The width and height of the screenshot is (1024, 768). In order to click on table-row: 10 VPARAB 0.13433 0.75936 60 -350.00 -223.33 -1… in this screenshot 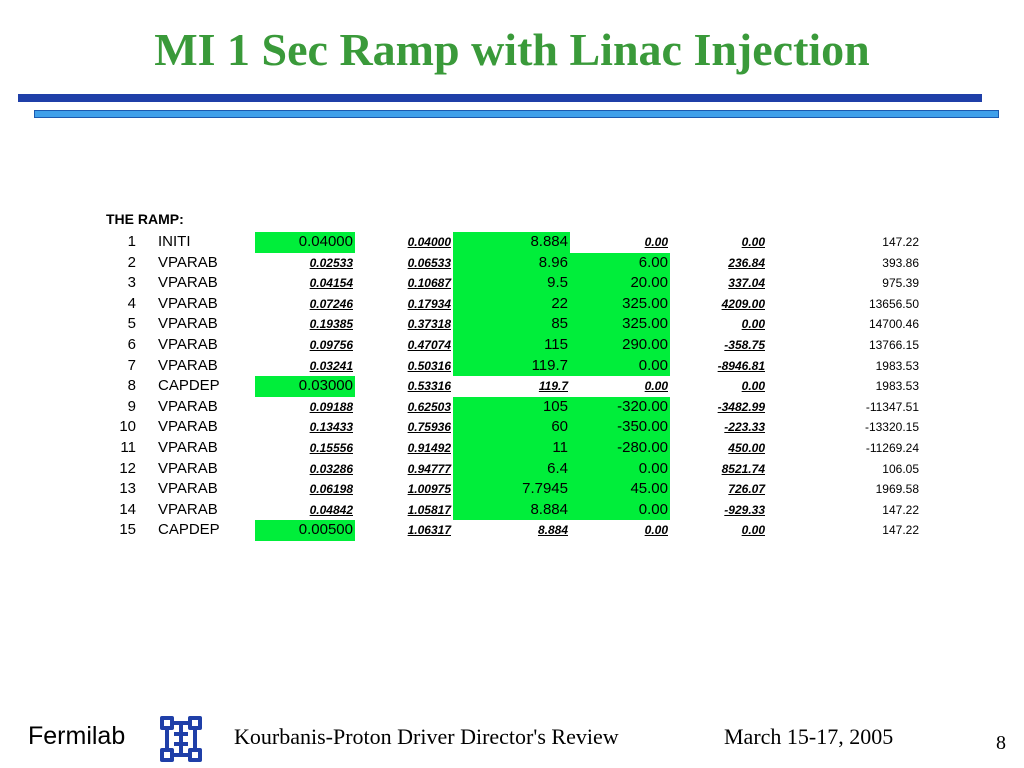, I will do `click(512, 427)`.